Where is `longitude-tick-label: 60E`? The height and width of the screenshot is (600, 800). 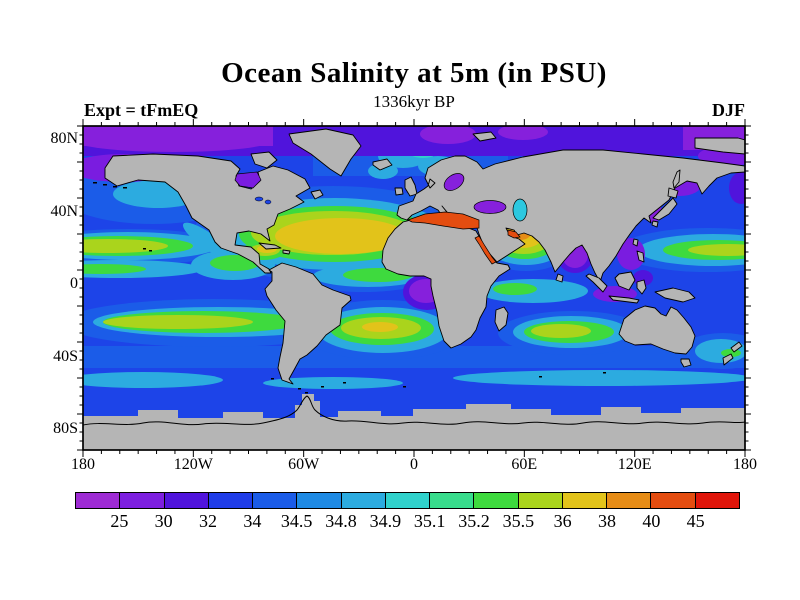
longitude-tick-label: 60E is located at coordinates (524, 464).